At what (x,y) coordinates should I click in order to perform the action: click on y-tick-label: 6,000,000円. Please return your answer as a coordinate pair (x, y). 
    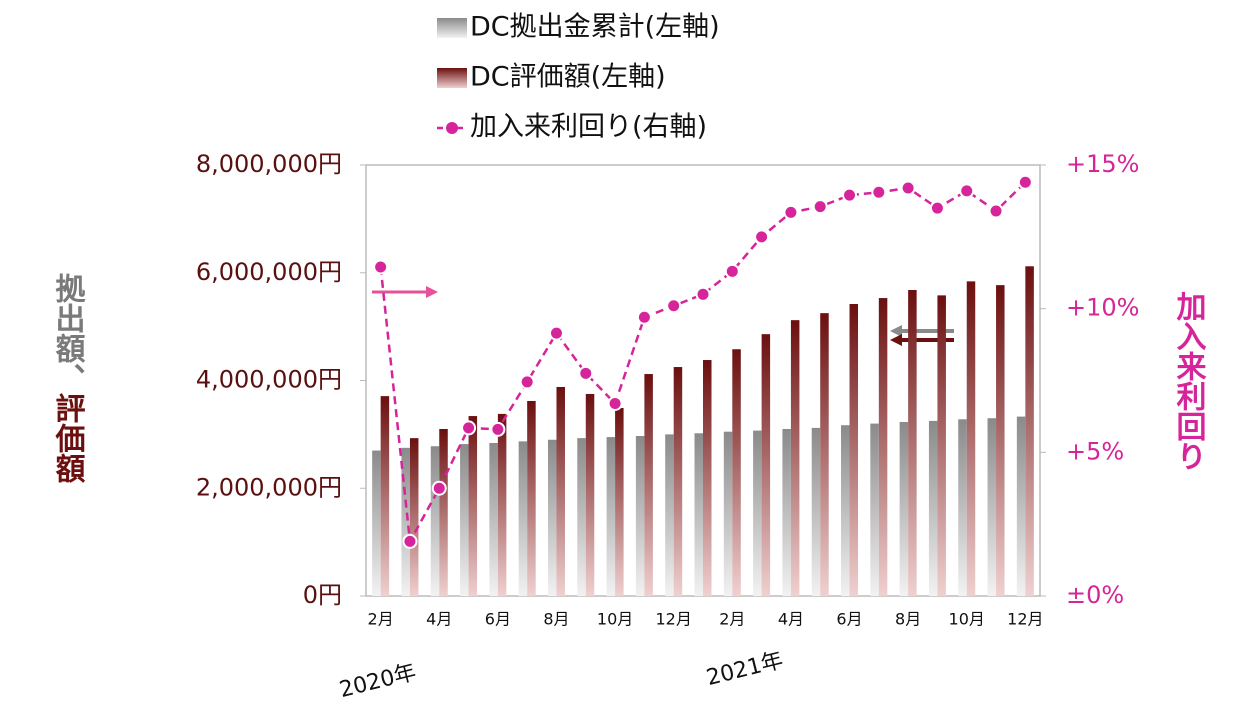
    Looking at the image, I should click on (269, 272).